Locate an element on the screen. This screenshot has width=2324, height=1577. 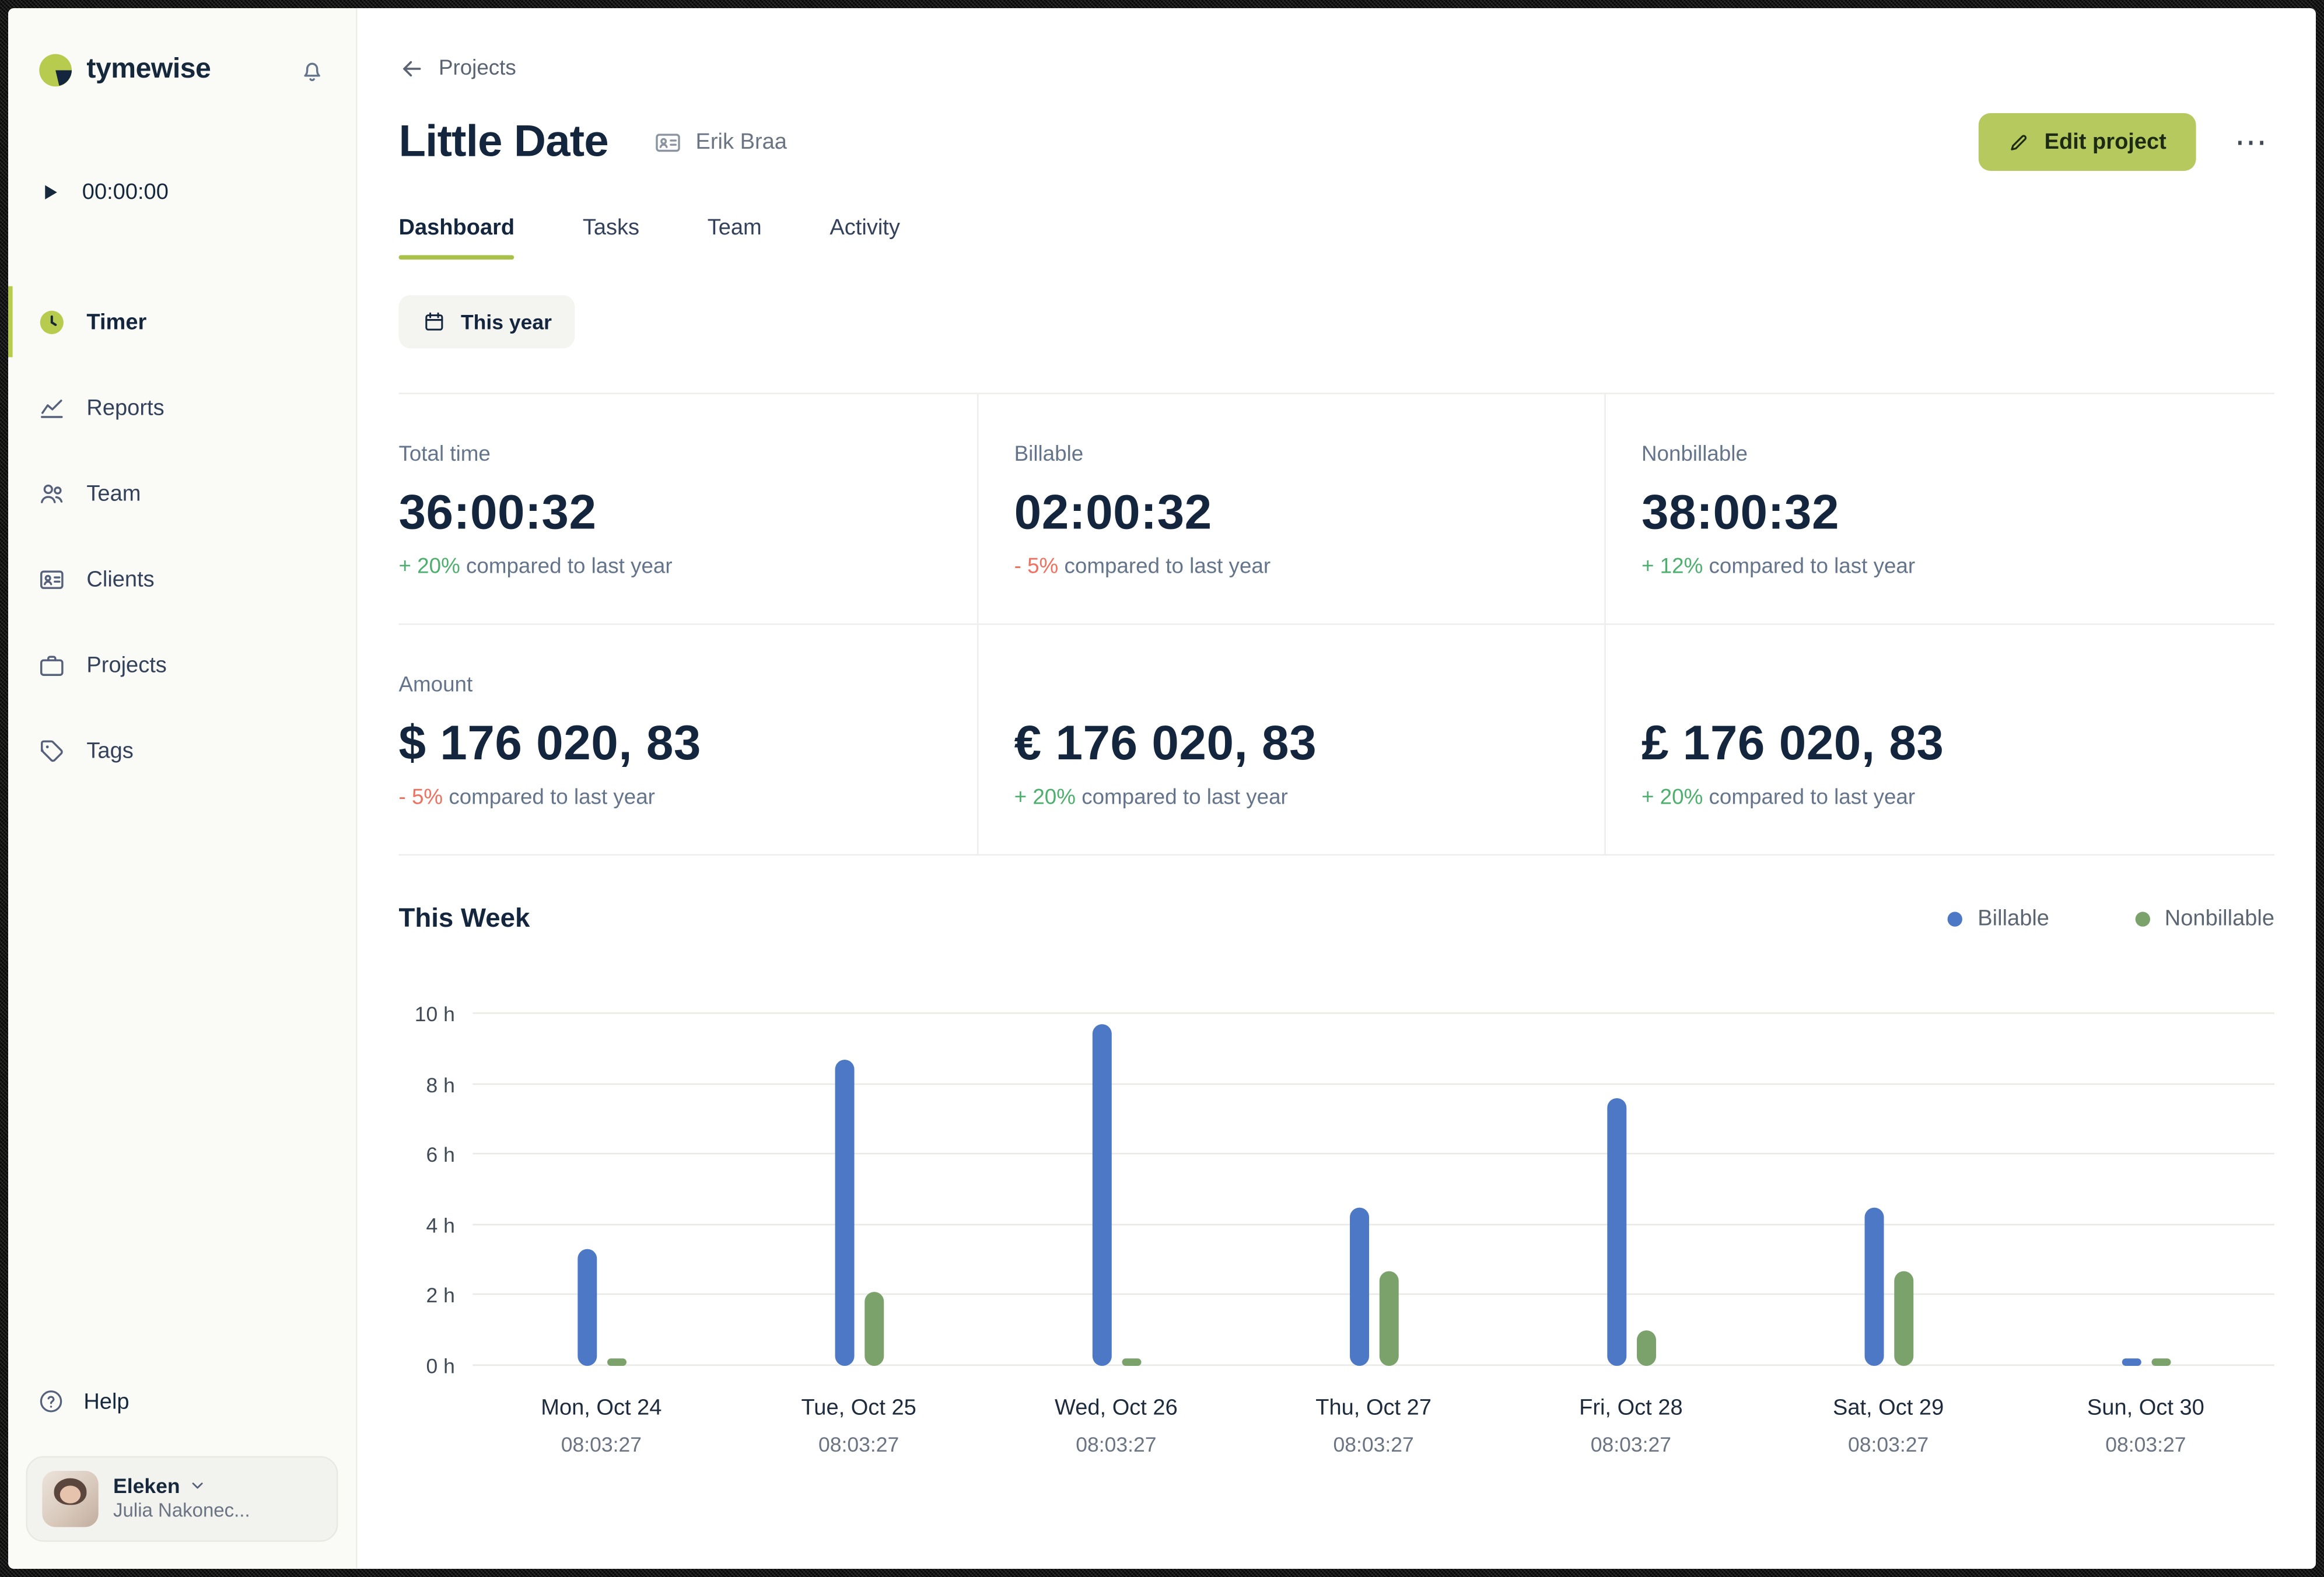
stat-label: Total time is located at coordinates (444, 455).